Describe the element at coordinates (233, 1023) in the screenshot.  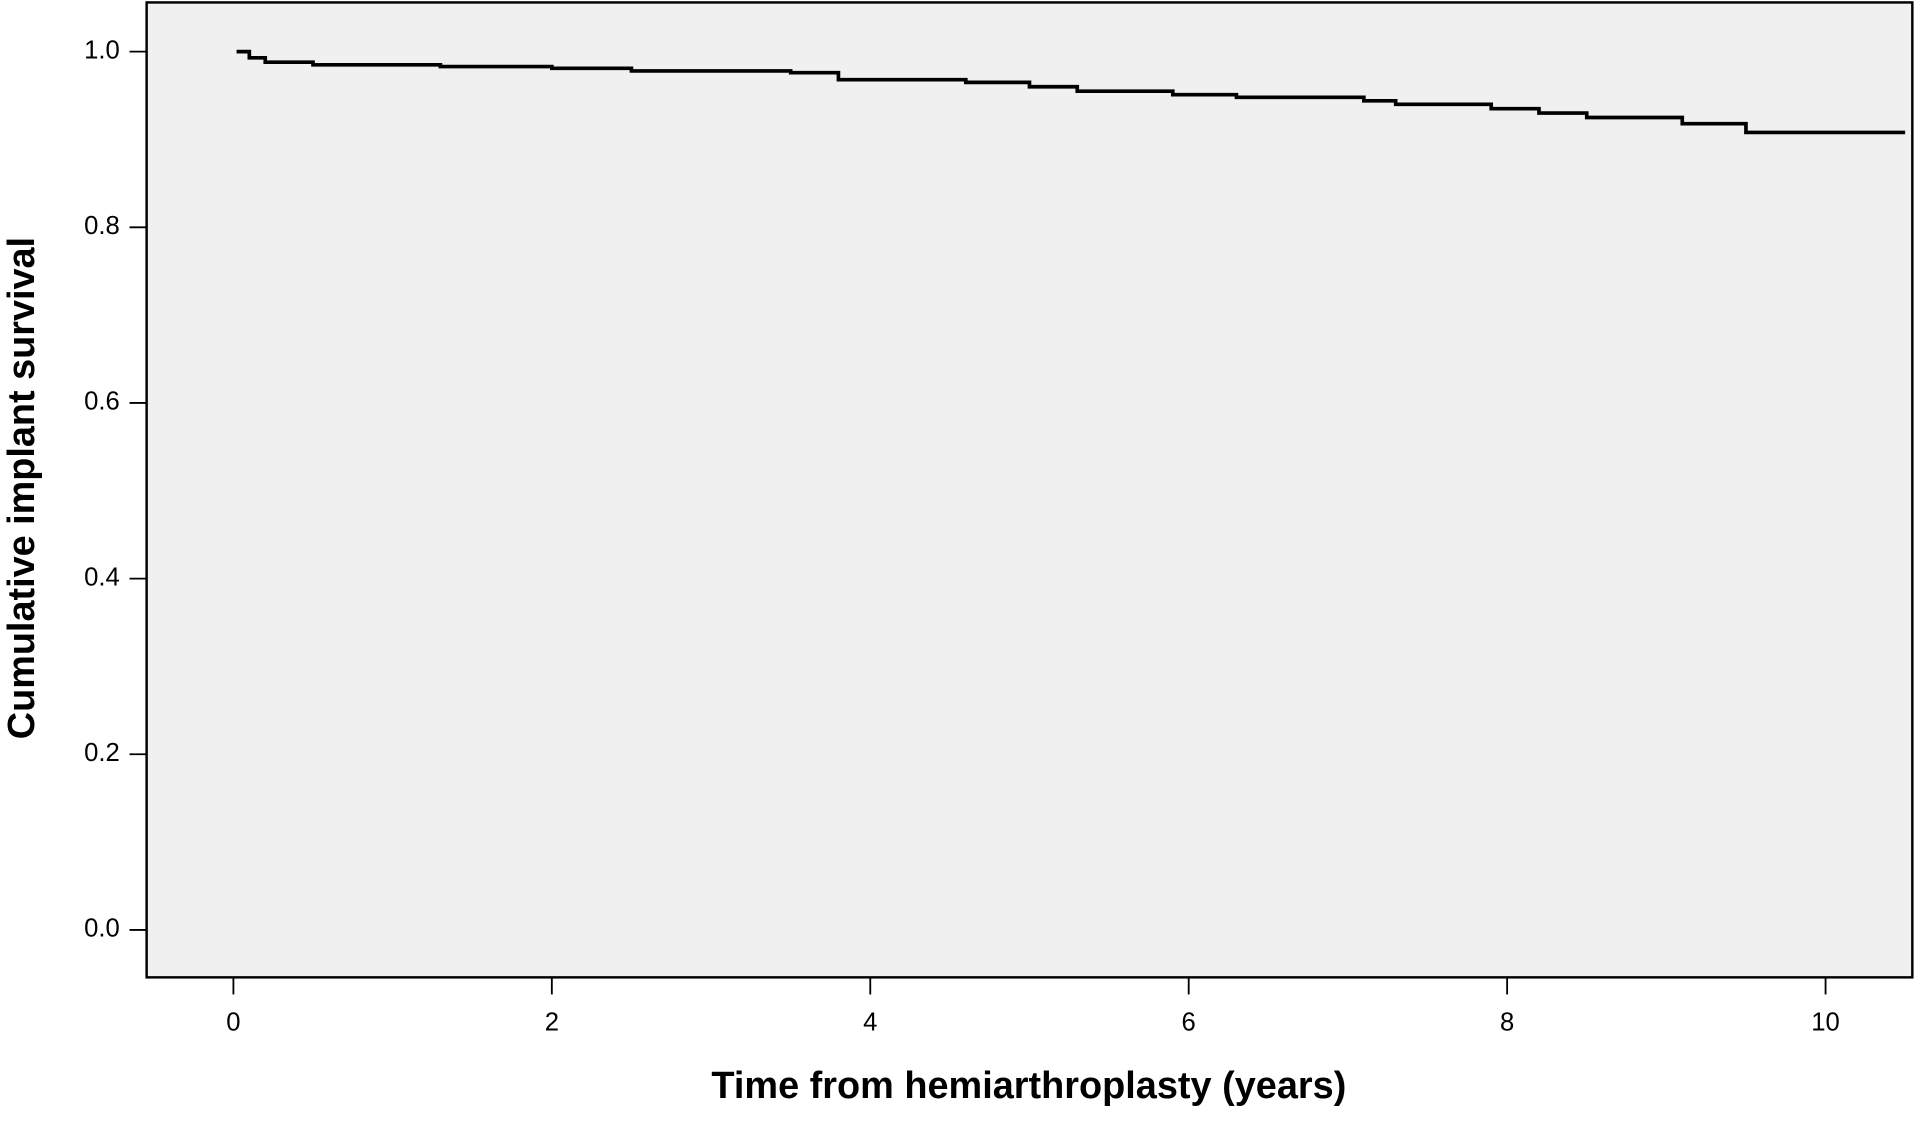
I see `x-tick-label: 0` at that location.